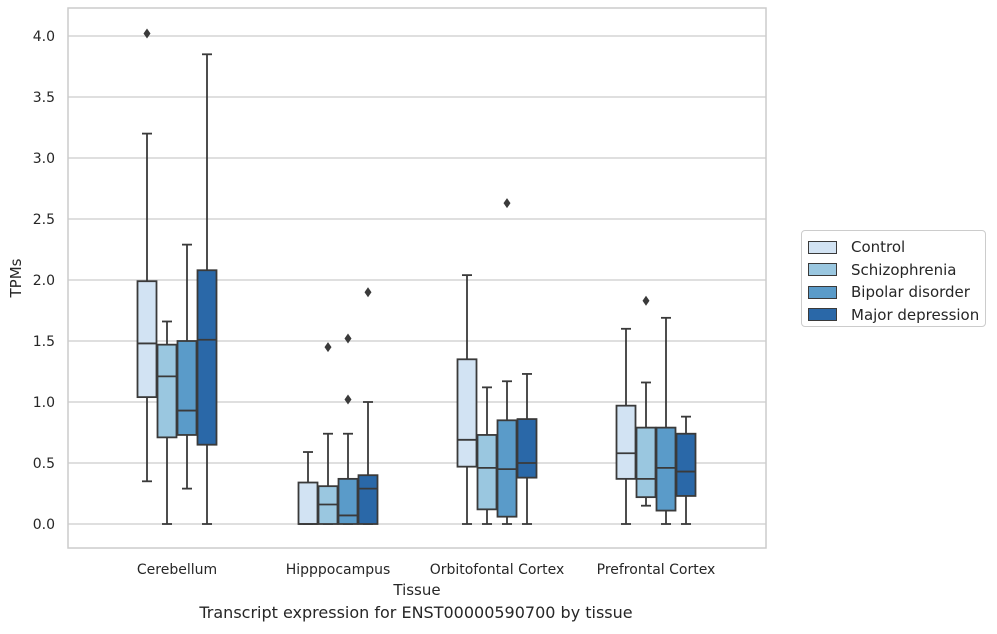 This screenshot has width=997, height=634. What do you see at coordinates (878, 247) in the screenshot?
I see `legend-label: Control` at bounding box center [878, 247].